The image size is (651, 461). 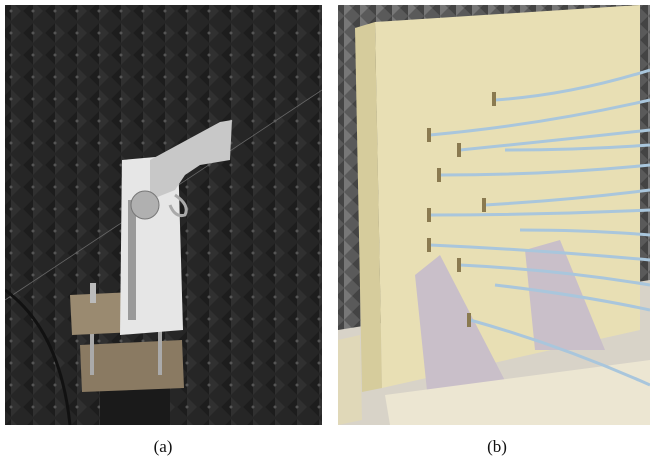 What do you see at coordinates (368, 207) in the screenshot?
I see `board-edge` at bounding box center [368, 207].